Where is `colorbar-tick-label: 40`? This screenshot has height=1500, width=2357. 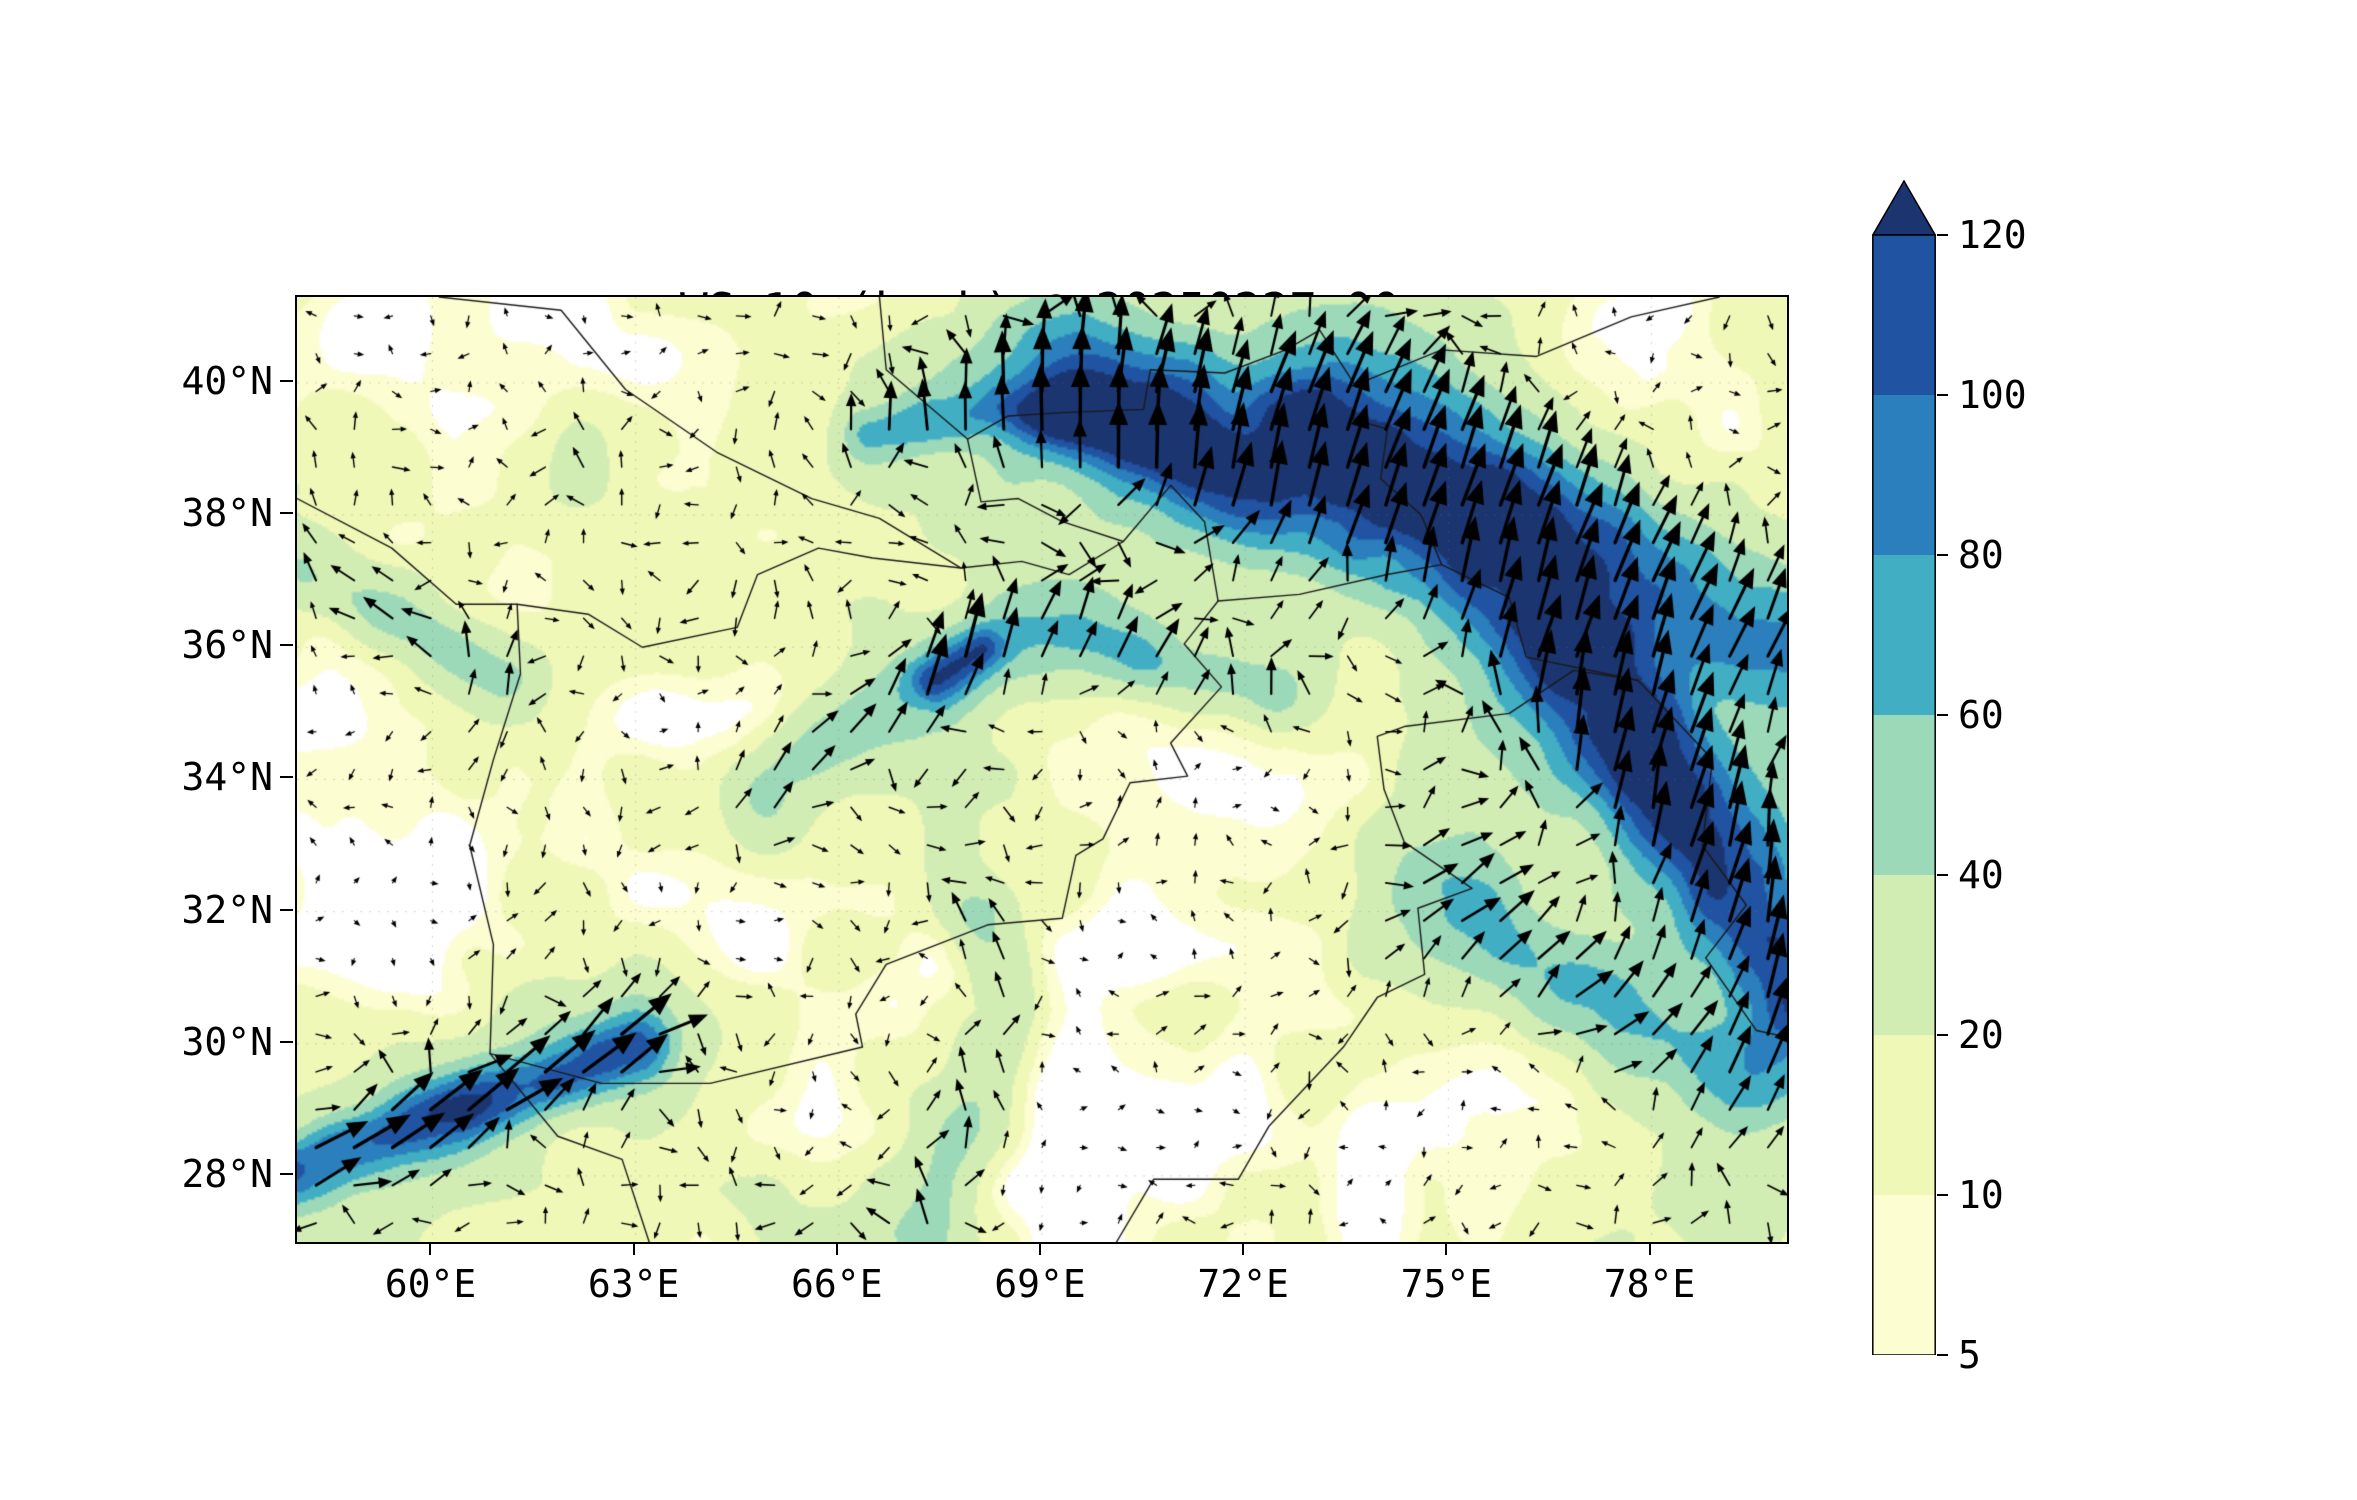
colorbar-tick-label: 40 is located at coordinates (1981, 875).